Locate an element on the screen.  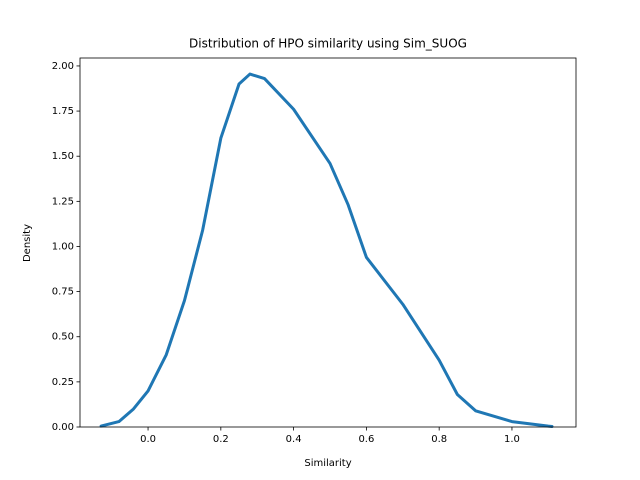
y-tick-label: 2.00 is located at coordinates (63, 66).